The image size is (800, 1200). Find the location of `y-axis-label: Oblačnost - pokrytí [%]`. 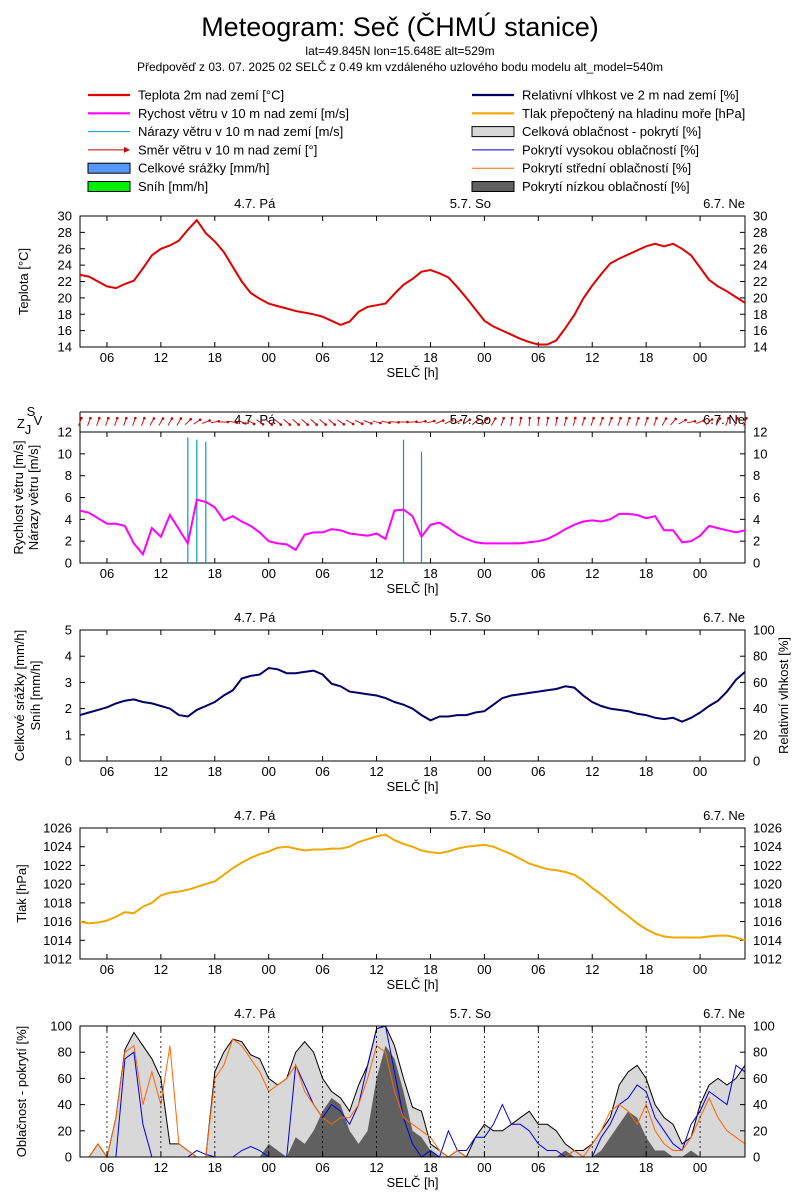

y-axis-label: Oblačnost - pokrytí [%] is located at coordinates (21, 1092).